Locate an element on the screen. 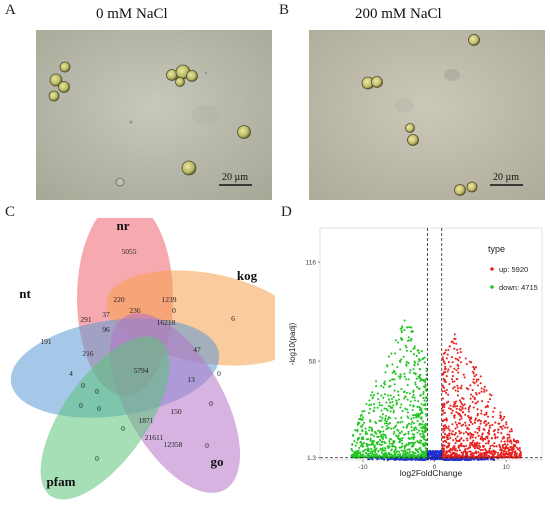  venn-count: 236 is located at coordinates (135, 310).